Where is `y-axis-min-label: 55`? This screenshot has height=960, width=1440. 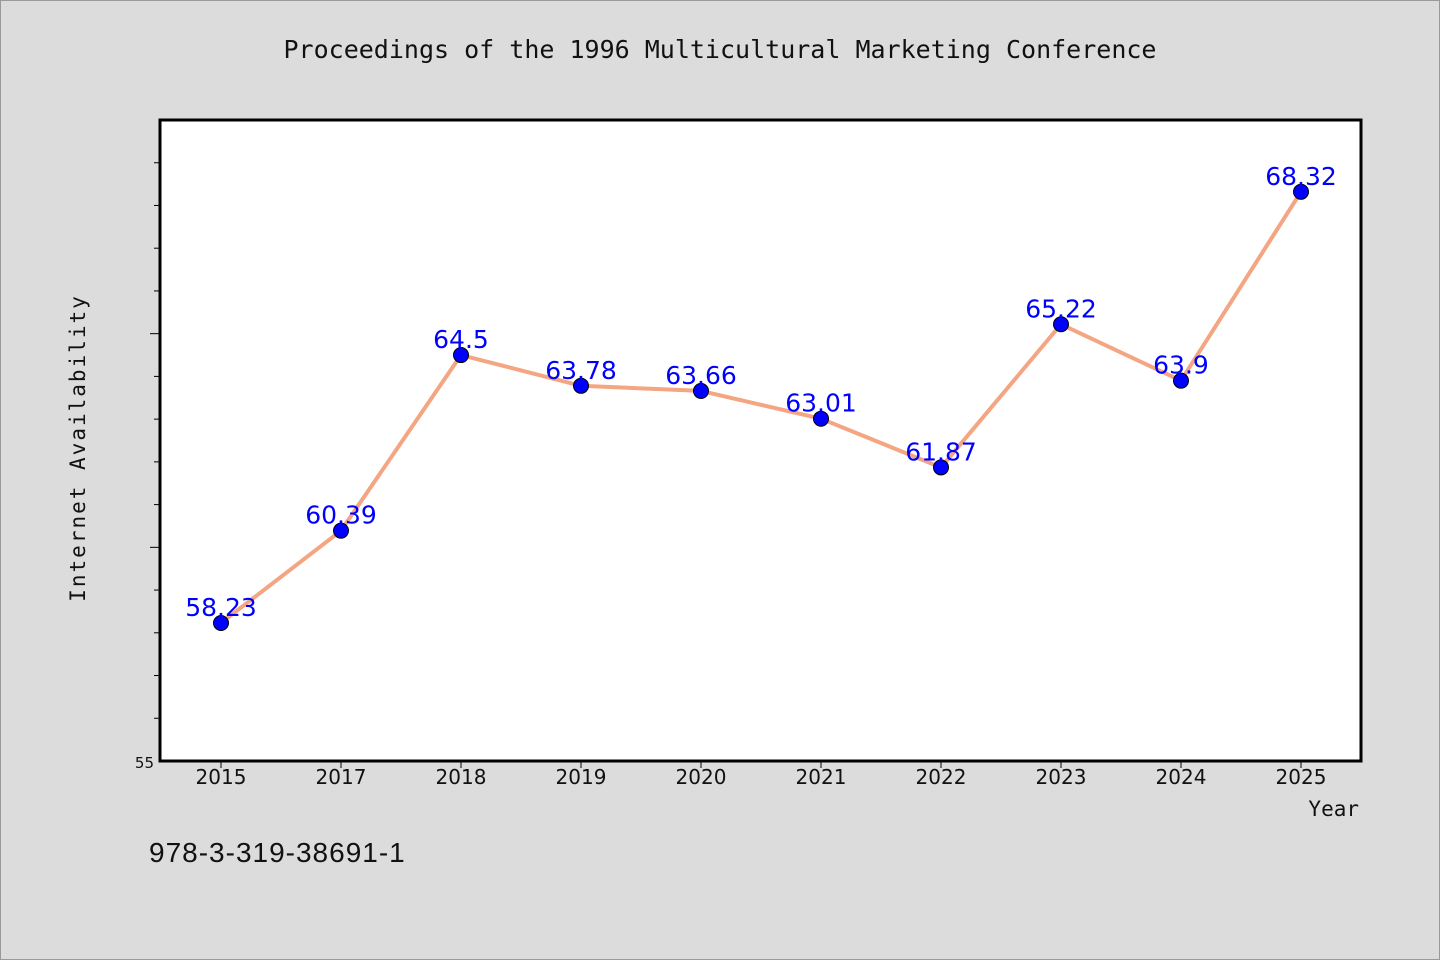
y-axis-min-label: 55 is located at coordinates (144, 763).